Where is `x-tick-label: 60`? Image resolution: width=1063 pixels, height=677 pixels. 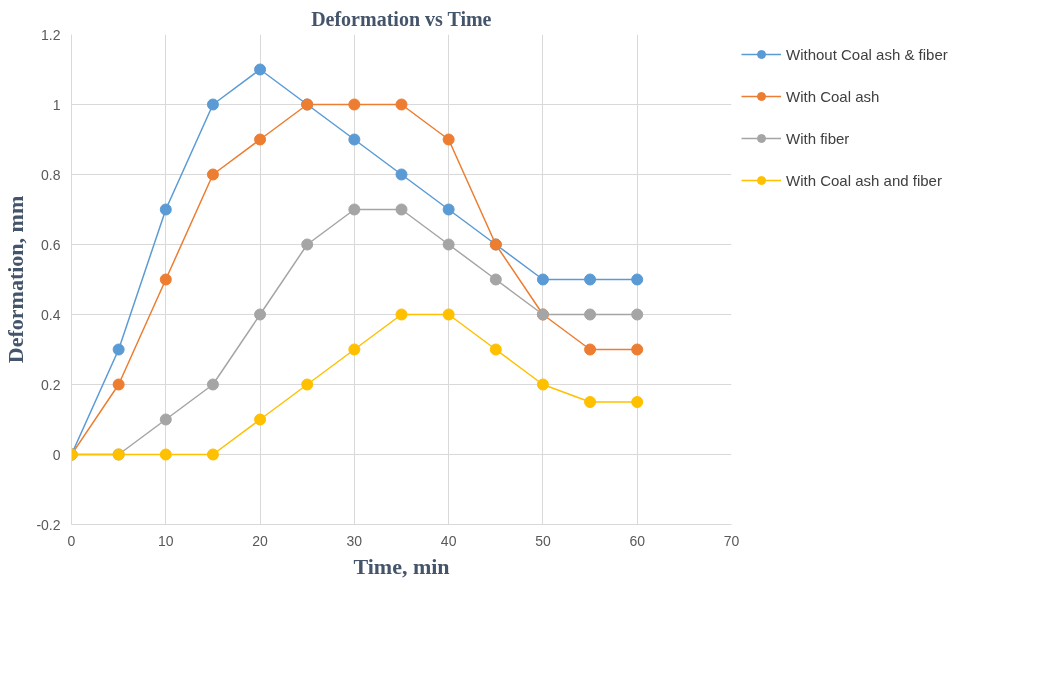 x-tick-label: 60 is located at coordinates (637, 540).